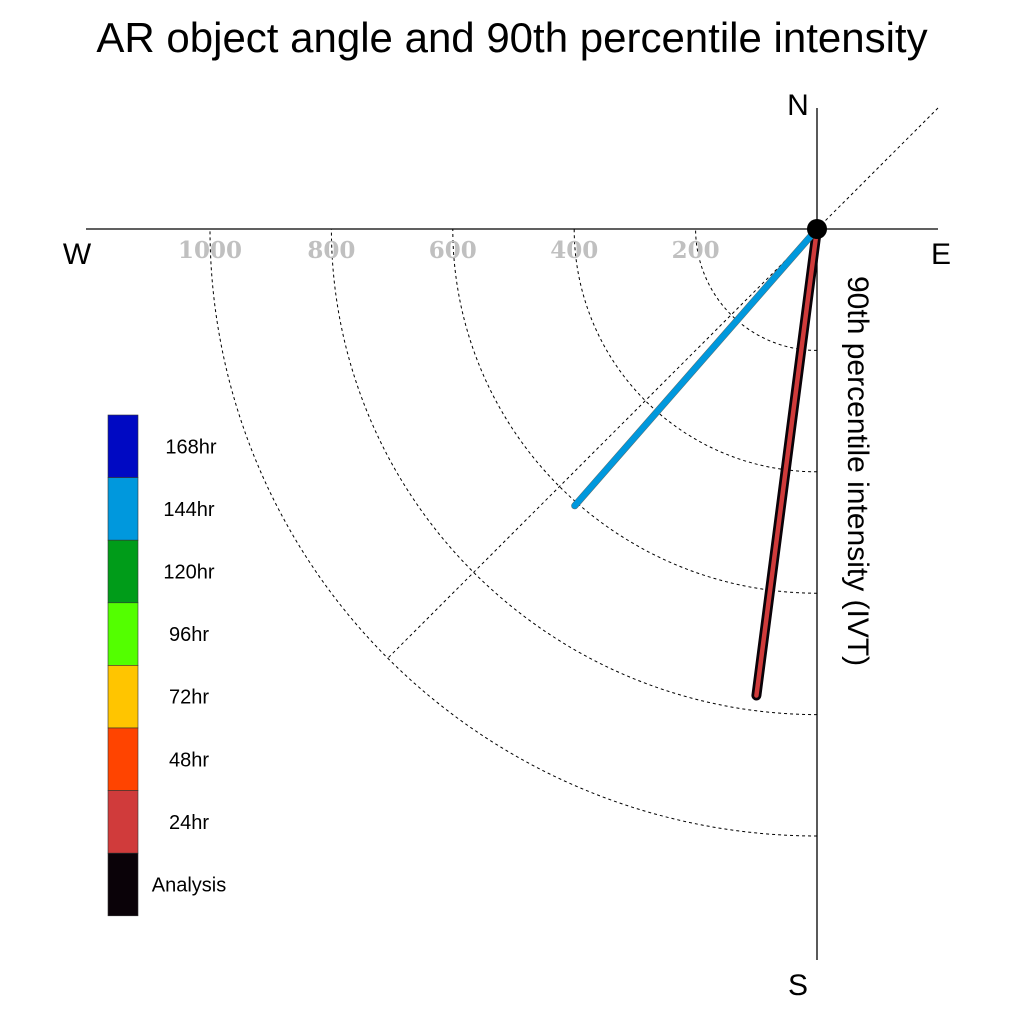 This screenshot has width=1024, height=1024. Describe the element at coordinates (787, 462) in the screenshot. I see `series-line-24hr` at that location.